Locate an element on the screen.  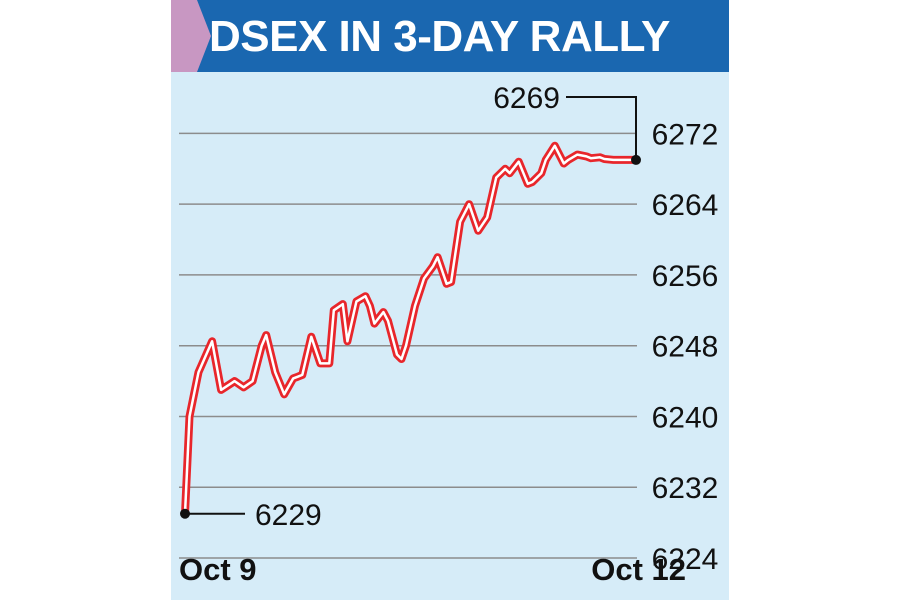
y-tick-label-6272: 6272 is located at coordinates (685, 134).